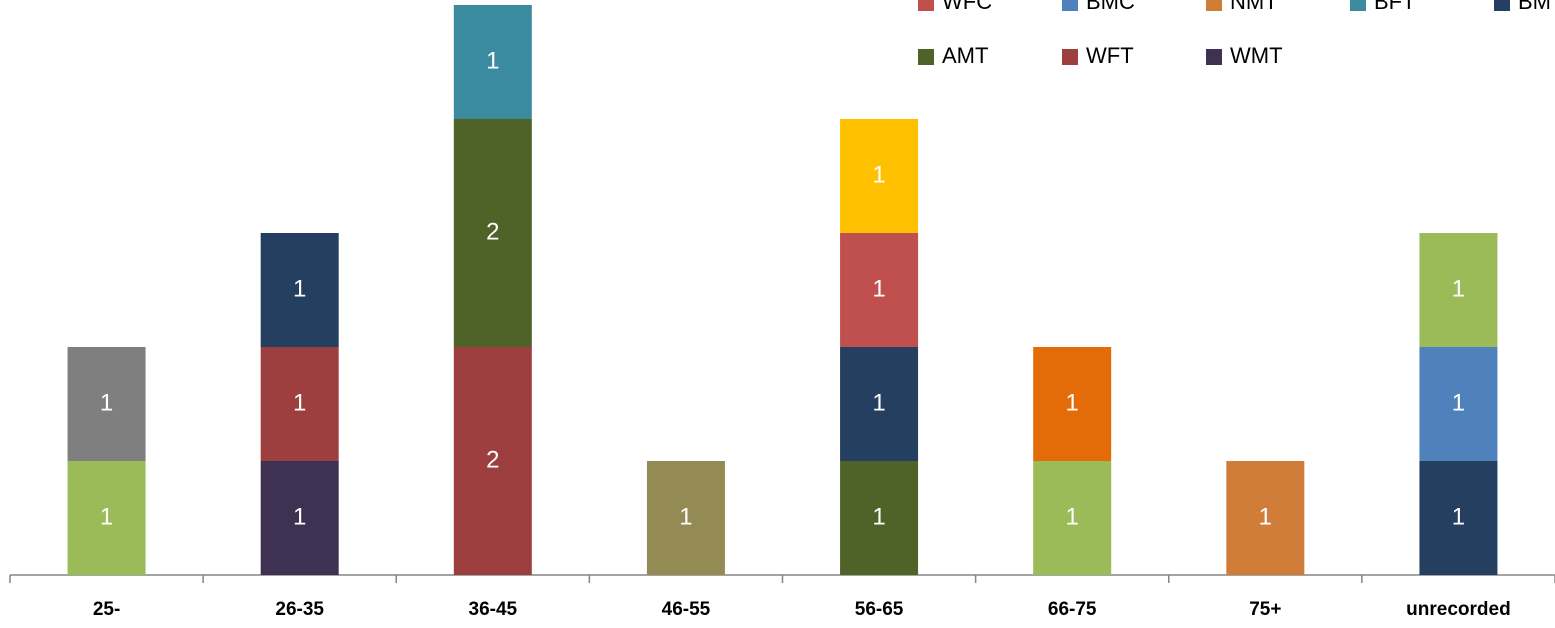  Describe the element at coordinates (299, 609) in the screenshot. I see `x-tick-label: 26-35` at that location.